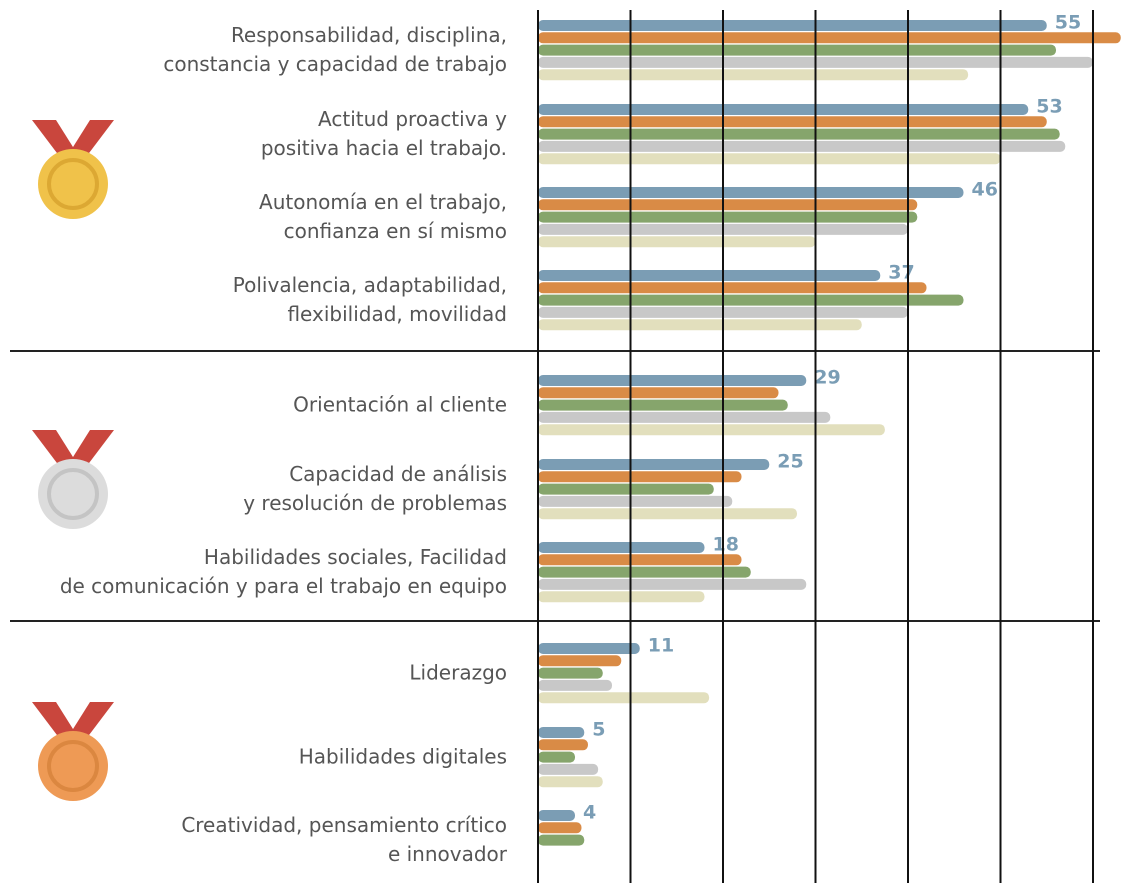  Describe the element at coordinates (402, 756) in the screenshot. I see `category-label: Habilidades digitales` at that location.